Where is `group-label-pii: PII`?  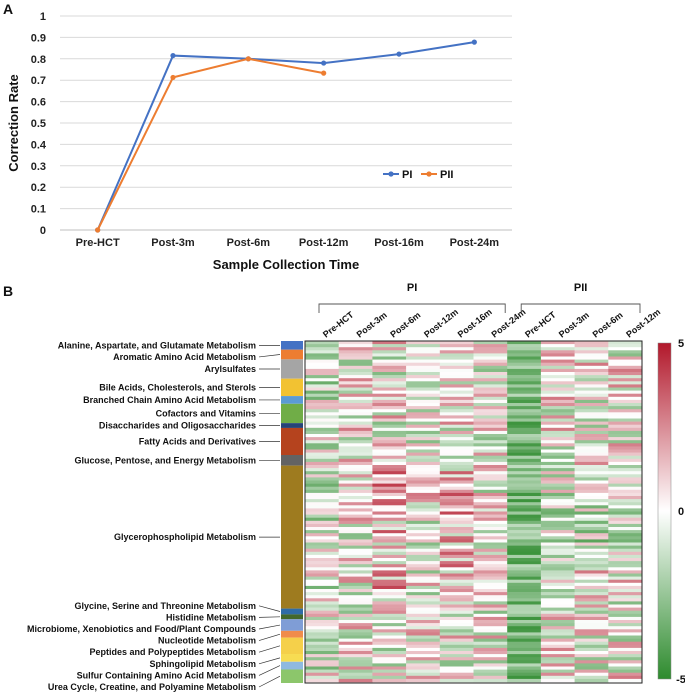
group-label-pii: PII is located at coordinates (580, 288).